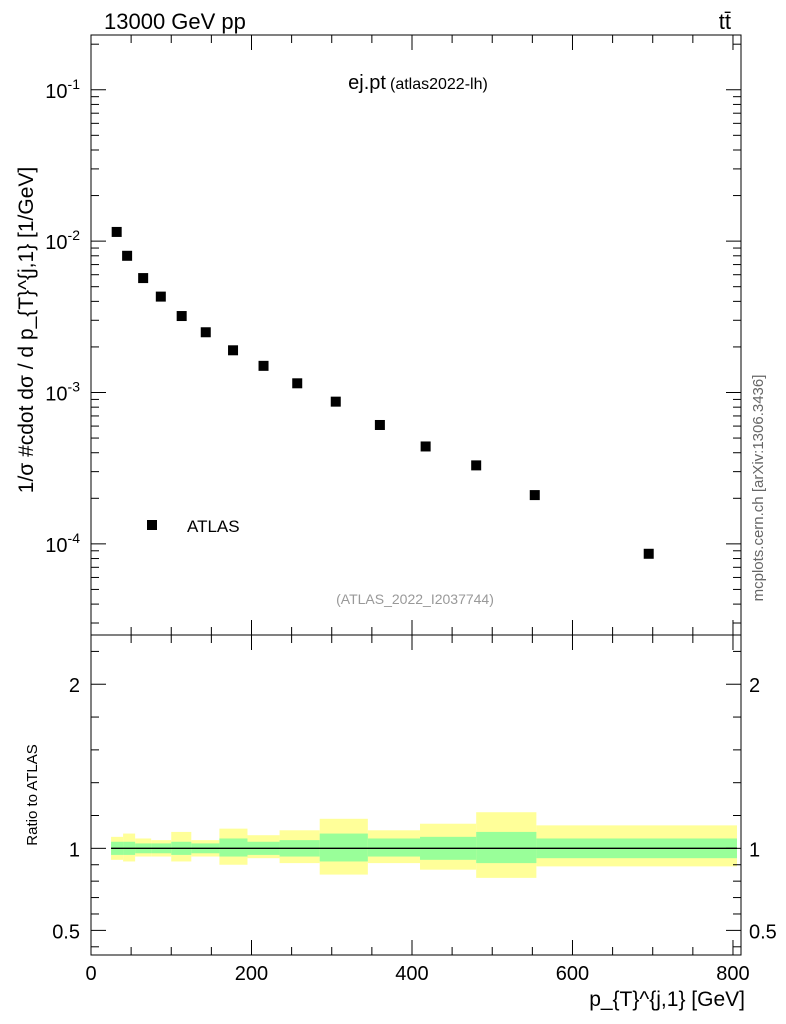 The image size is (786, 1024). Describe the element at coordinates (411, 974) in the screenshot. I see `x-tick-label: 400` at that location.